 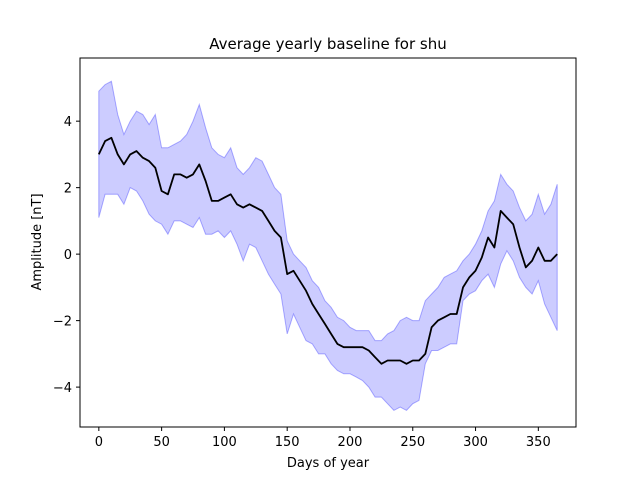 I want to click on x-tick-label: 50, so click(x=161, y=442).